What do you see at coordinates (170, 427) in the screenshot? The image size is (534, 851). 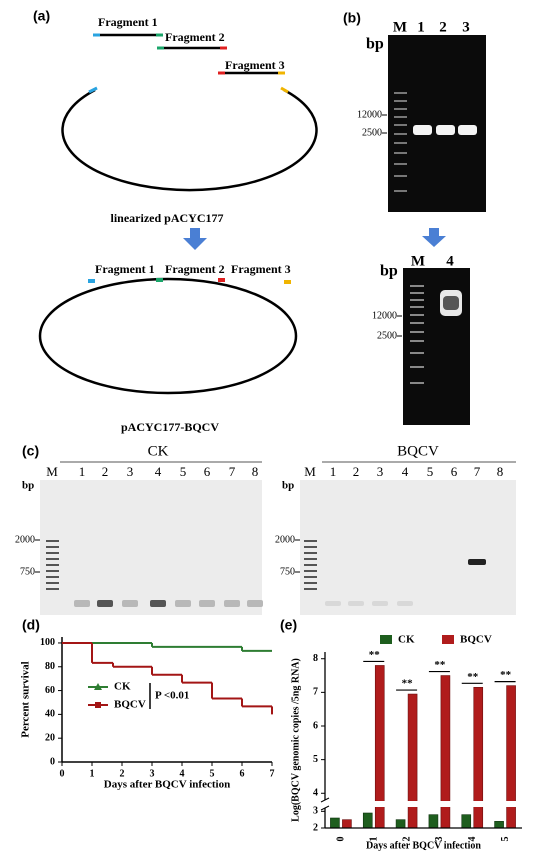 I see `caption: pACYC177-BQCV` at bounding box center [170, 427].